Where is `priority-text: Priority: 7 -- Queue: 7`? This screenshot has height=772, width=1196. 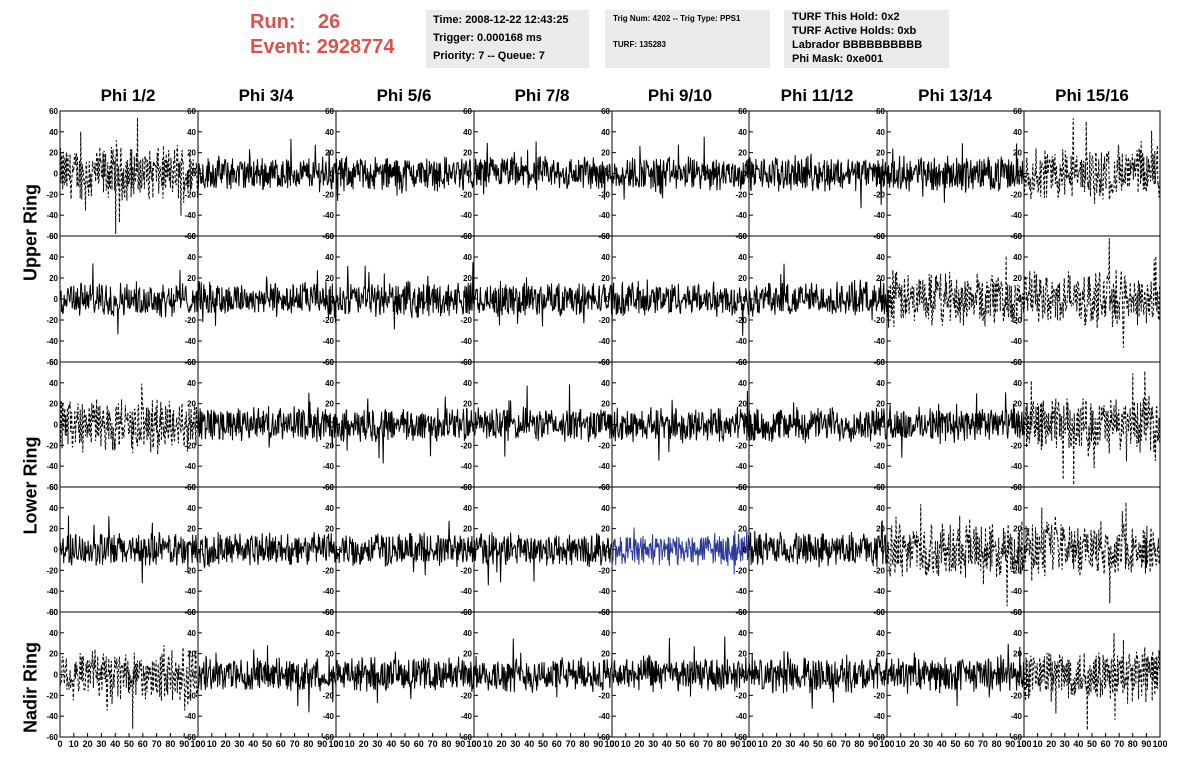
priority-text: Priority: 7 -- Queue: 7 is located at coordinates (489, 56).